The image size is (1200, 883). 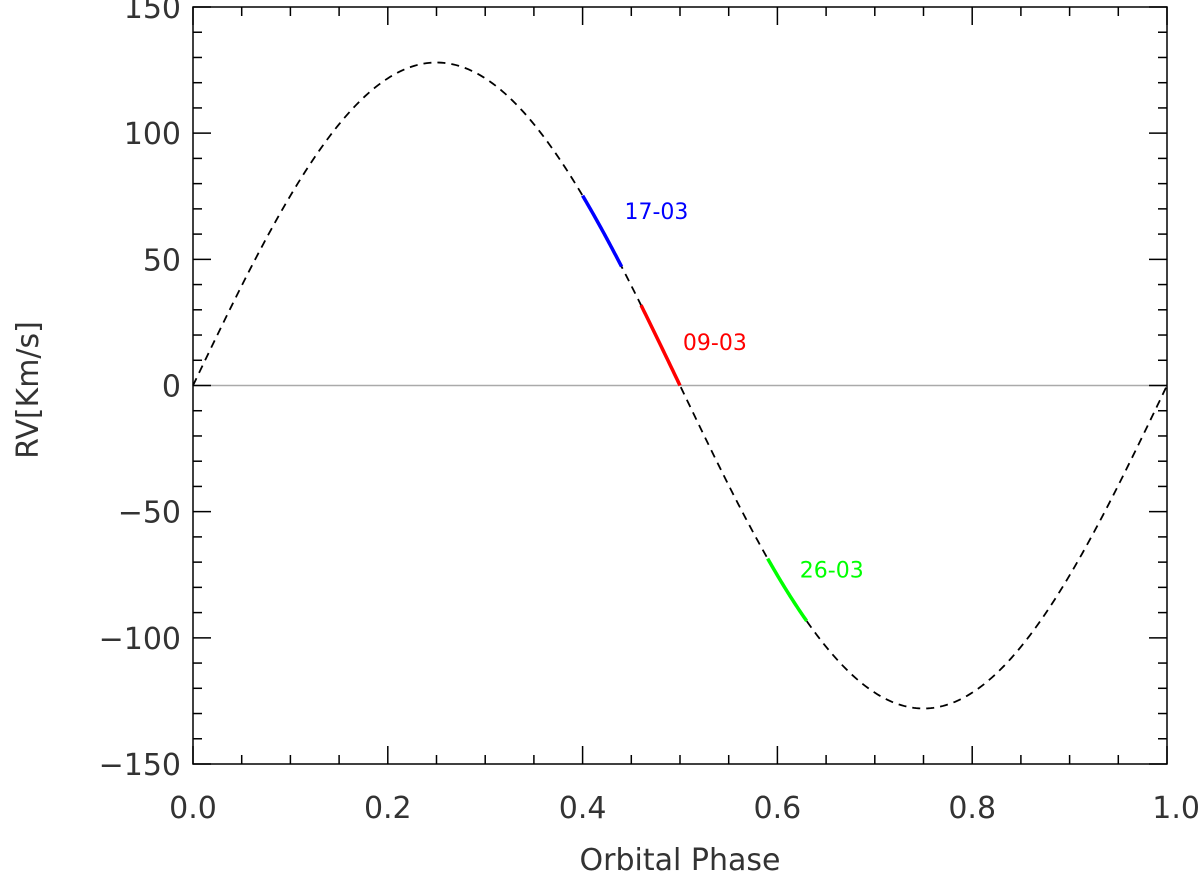 What do you see at coordinates (149, 513) in the screenshot?
I see `y-tick-label: −50` at bounding box center [149, 513].